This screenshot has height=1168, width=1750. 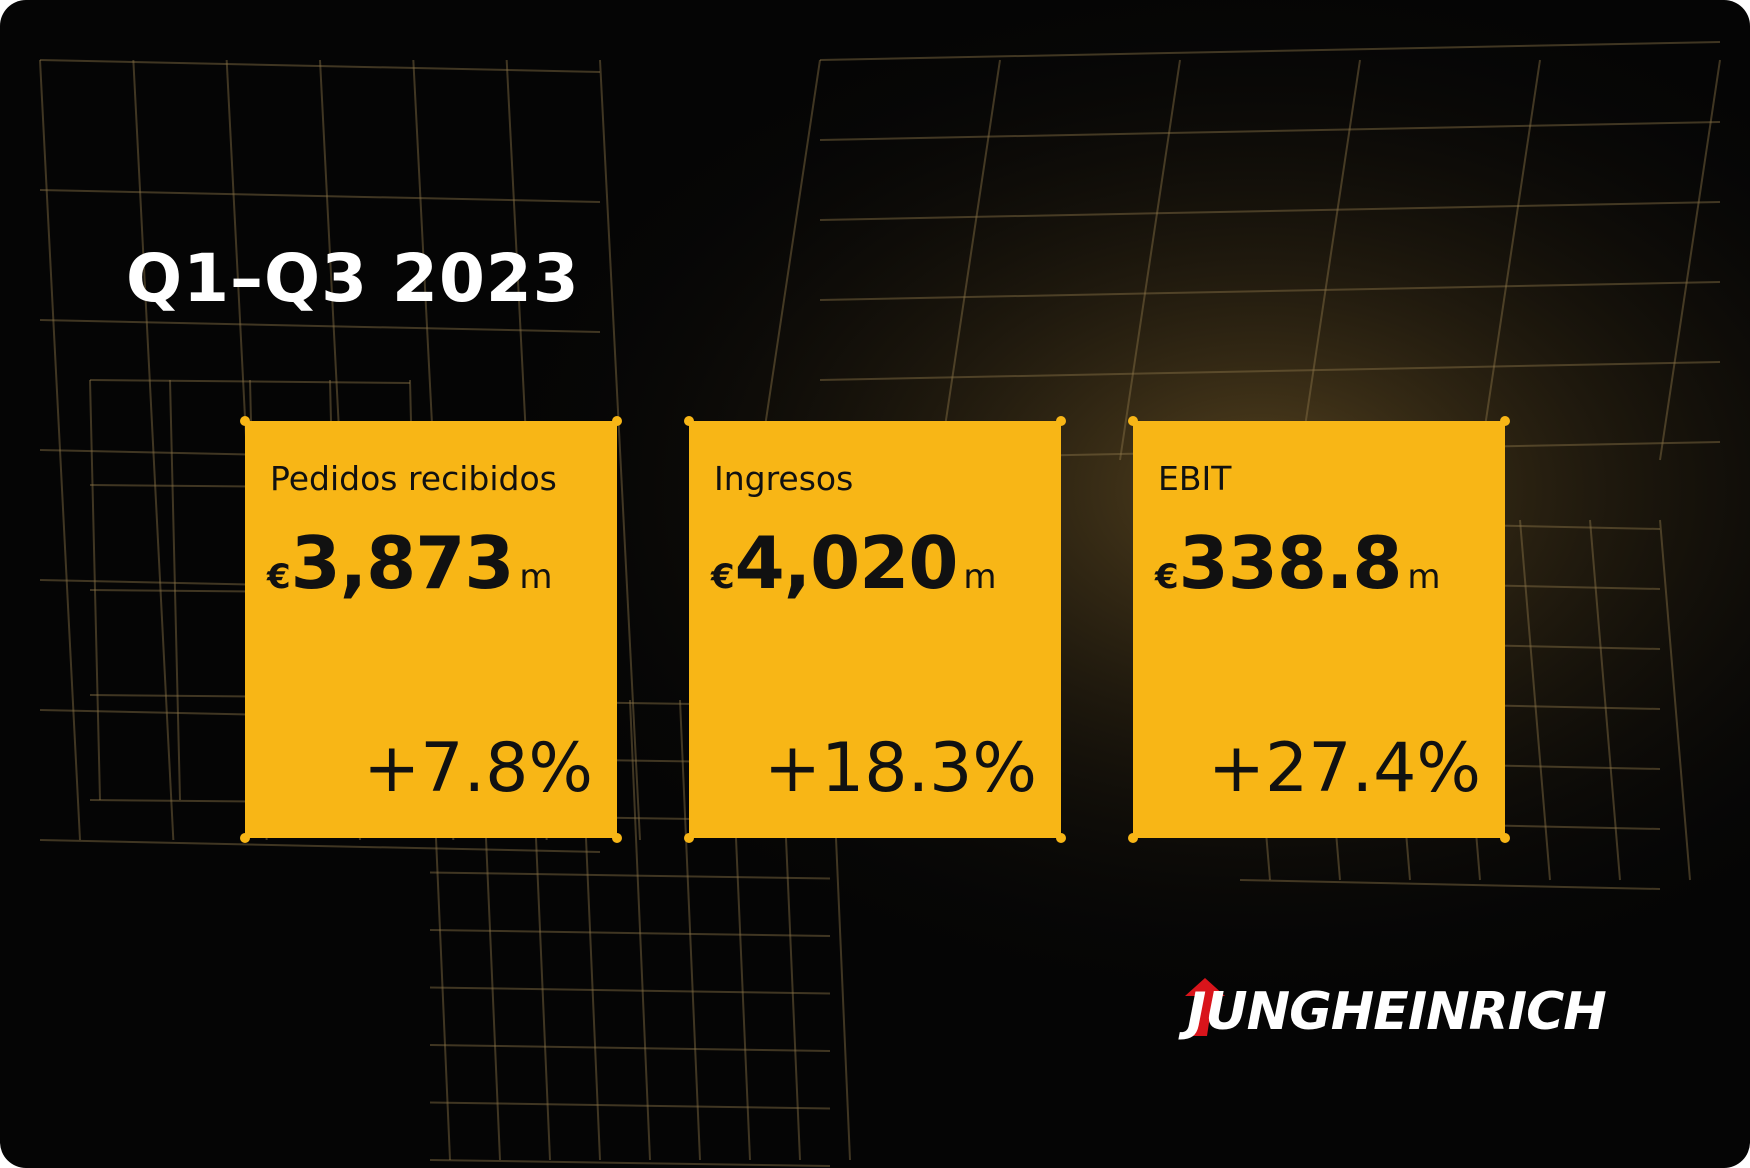 What do you see at coordinates (1319, 629) in the screenshot?
I see `kpi-card: EBIT €338.8 m +27.4%` at bounding box center [1319, 629].